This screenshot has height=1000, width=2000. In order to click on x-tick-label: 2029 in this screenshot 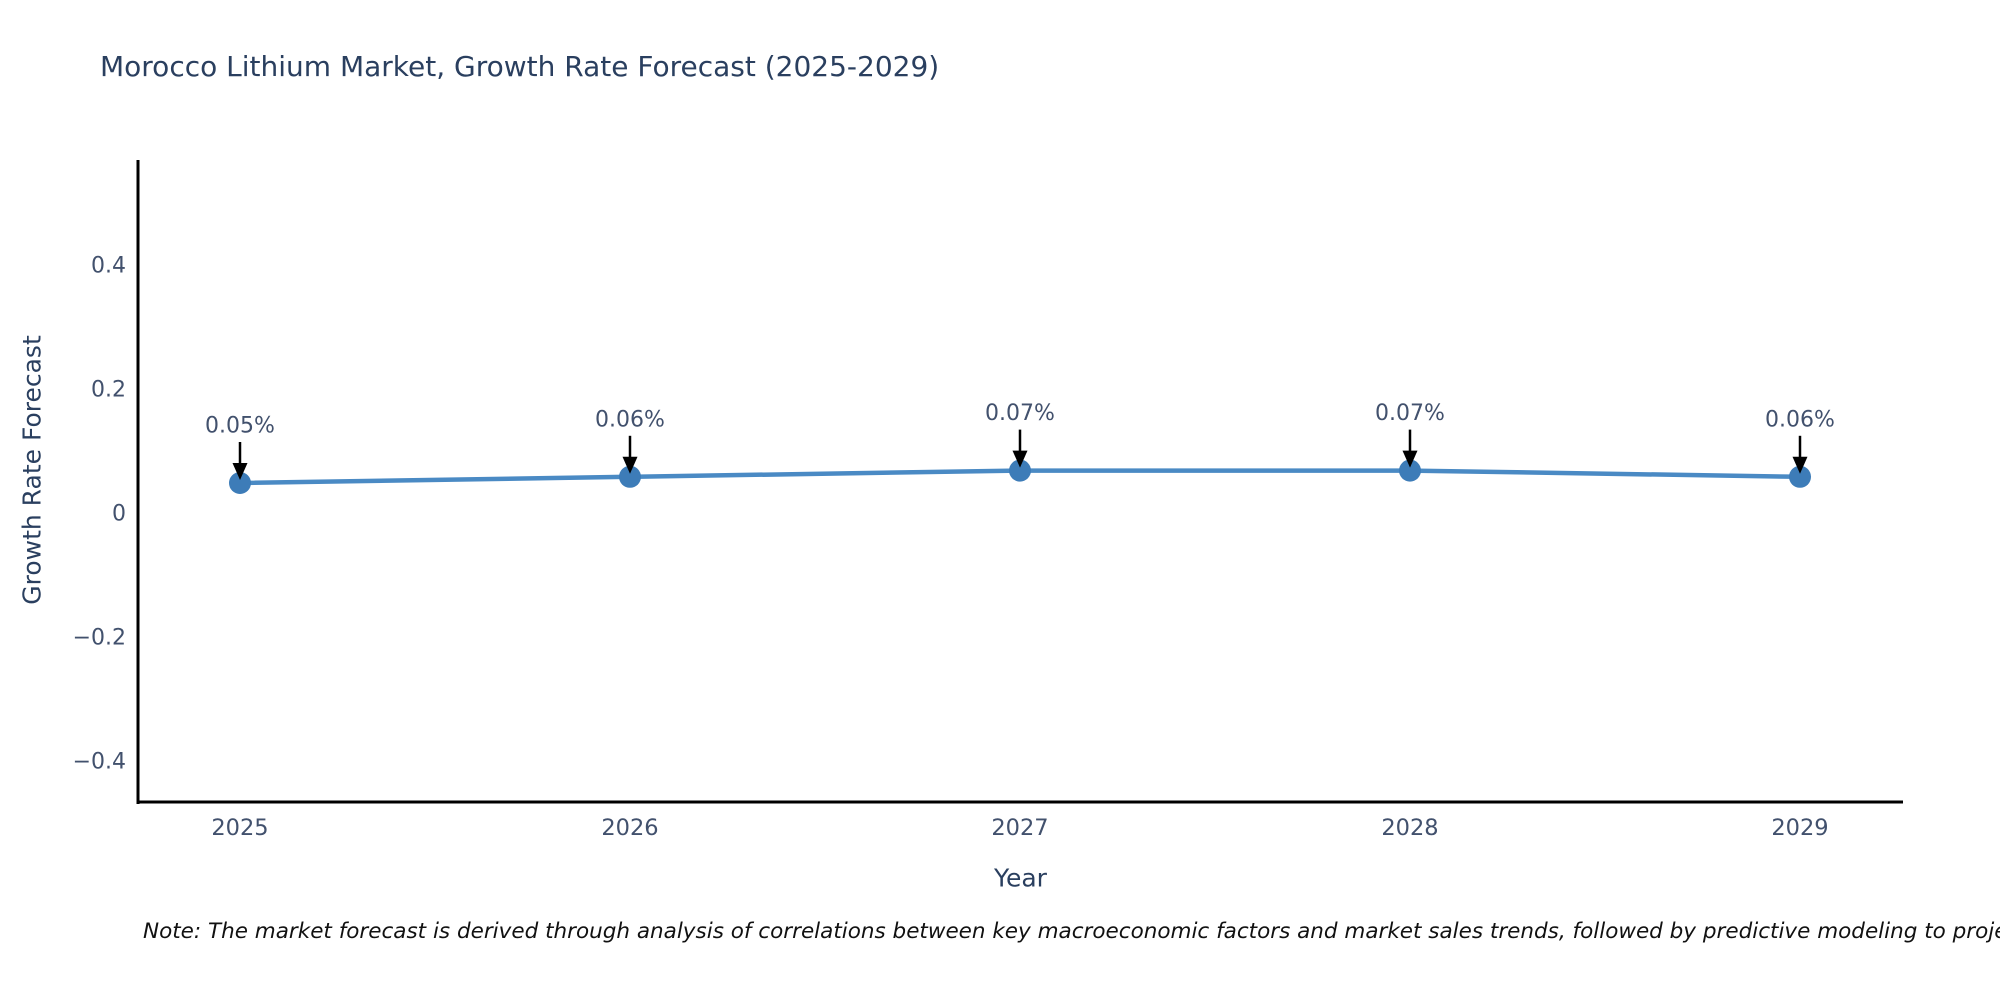, I will do `click(1799, 828)`.